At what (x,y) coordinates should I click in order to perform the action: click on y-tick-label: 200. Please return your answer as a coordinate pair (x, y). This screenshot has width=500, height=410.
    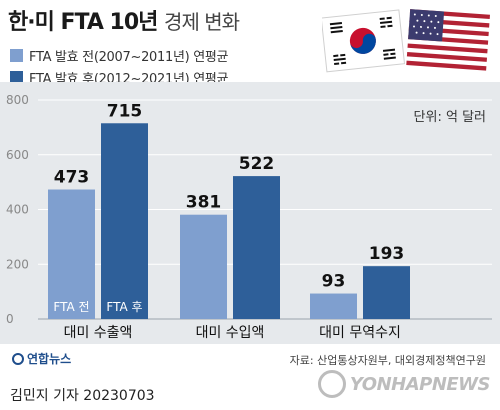
    Looking at the image, I should click on (17, 264).